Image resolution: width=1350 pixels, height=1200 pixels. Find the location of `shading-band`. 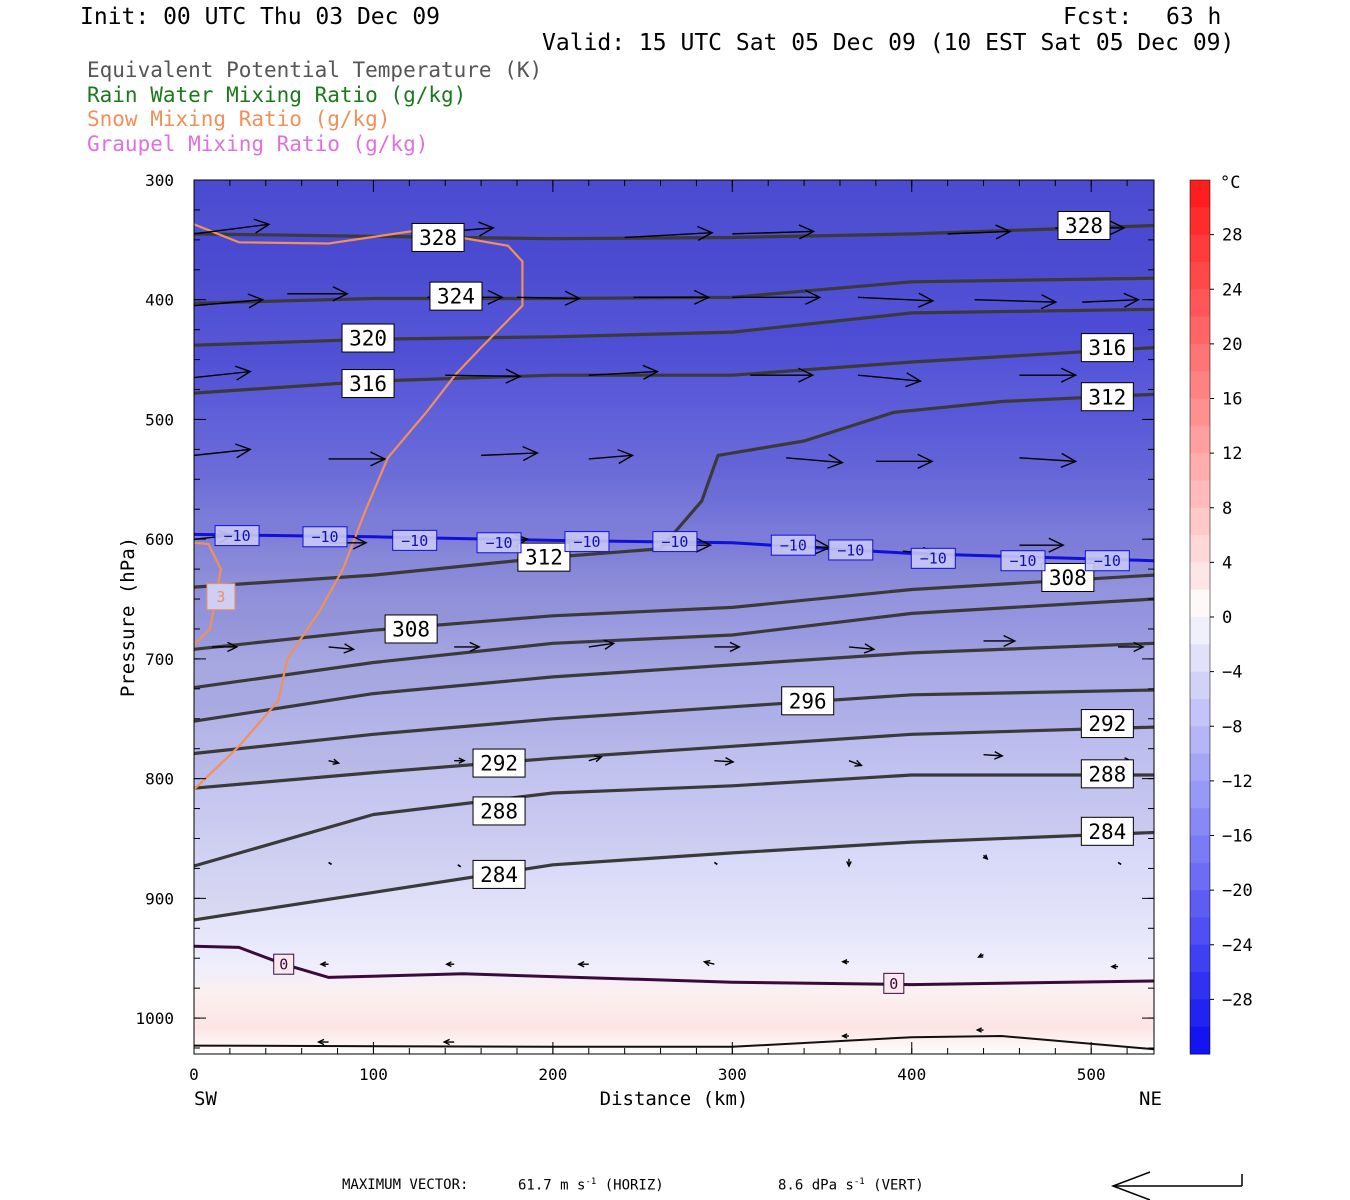

shading-band is located at coordinates (674, 242).